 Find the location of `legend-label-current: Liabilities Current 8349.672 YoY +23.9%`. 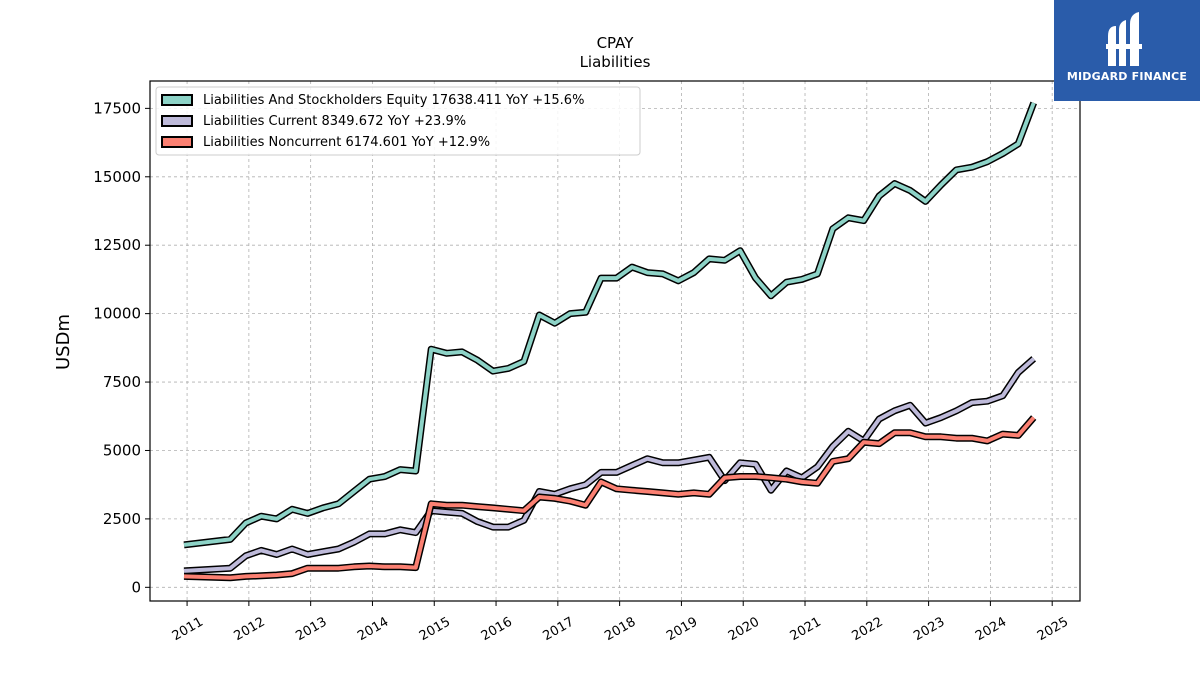

legend-label-current: Liabilities Current 8349.672 YoY +23.9% is located at coordinates (334, 121).